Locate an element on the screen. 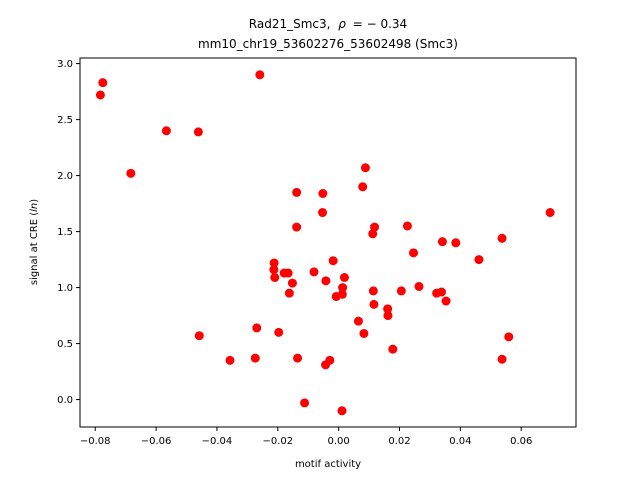 Image resolution: width=640 pixels, height=480 pixels. y-tick-label: 0.0 is located at coordinates (65, 400).